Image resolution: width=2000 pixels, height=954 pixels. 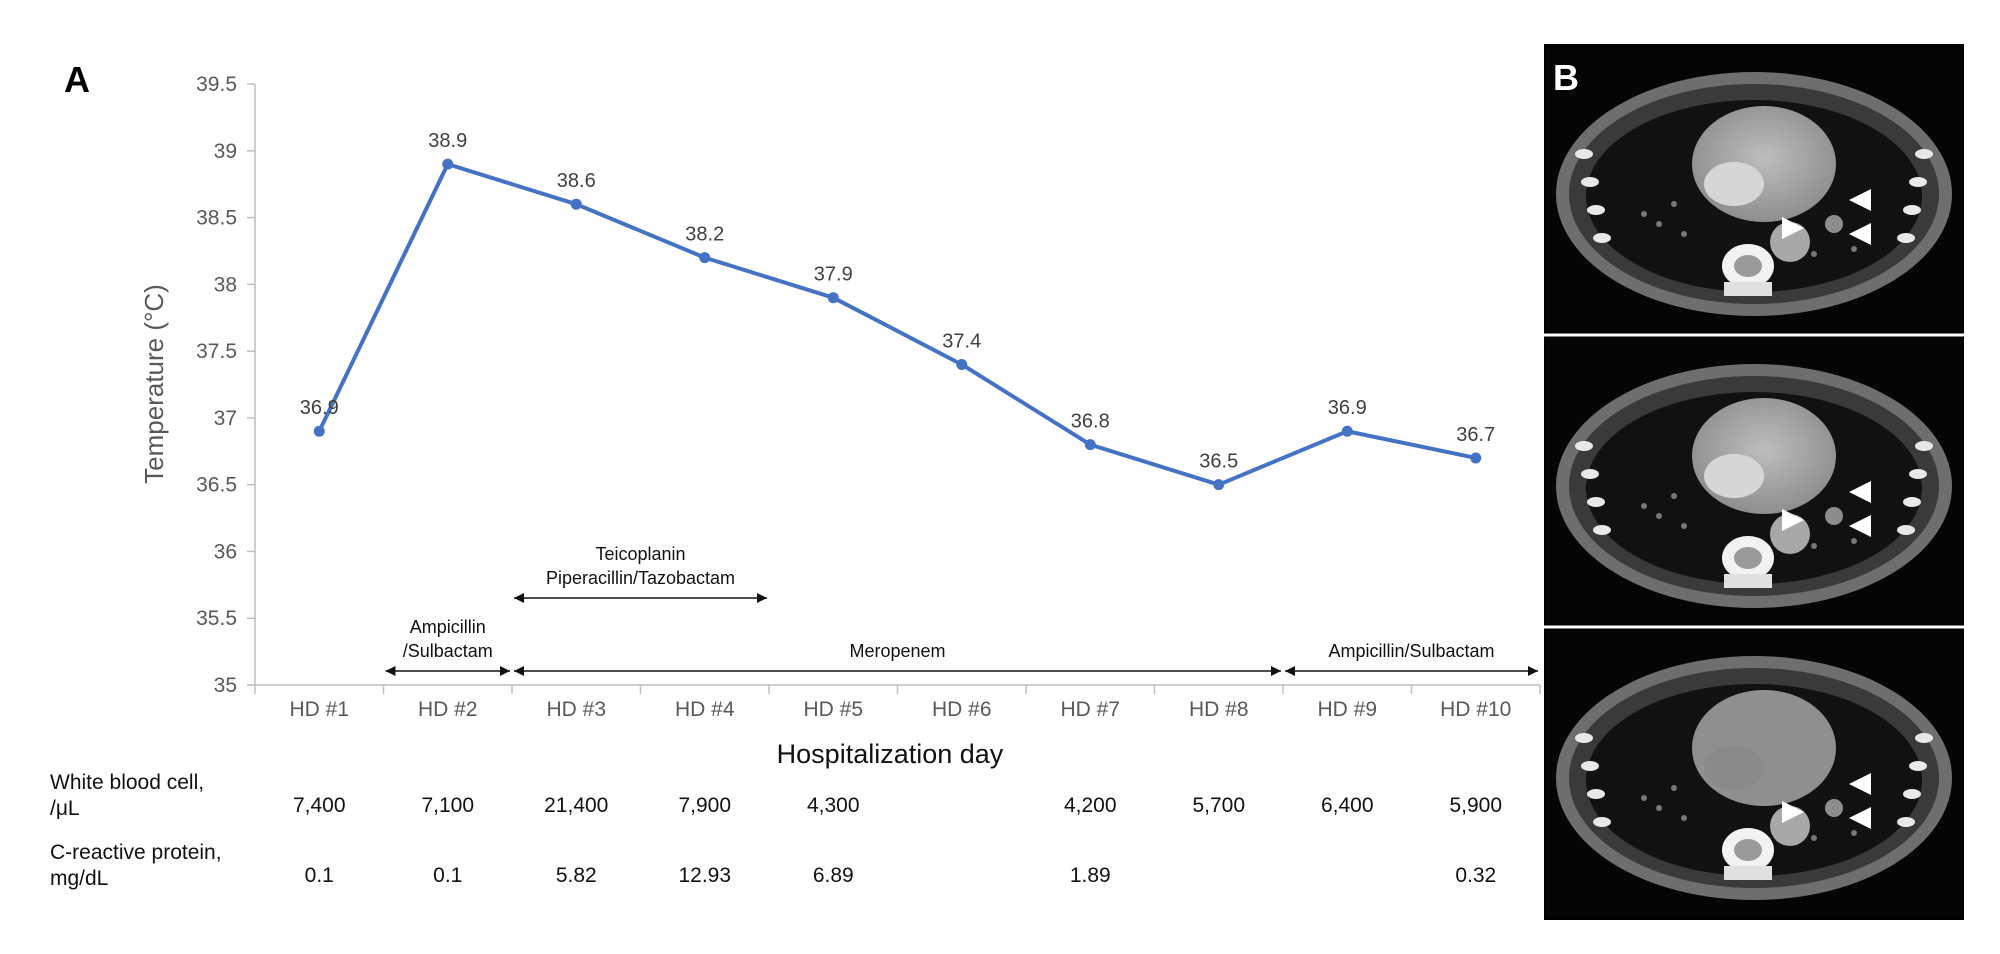 What do you see at coordinates (65, 808) in the screenshot?
I see `lab-row-label: /μL` at bounding box center [65, 808].